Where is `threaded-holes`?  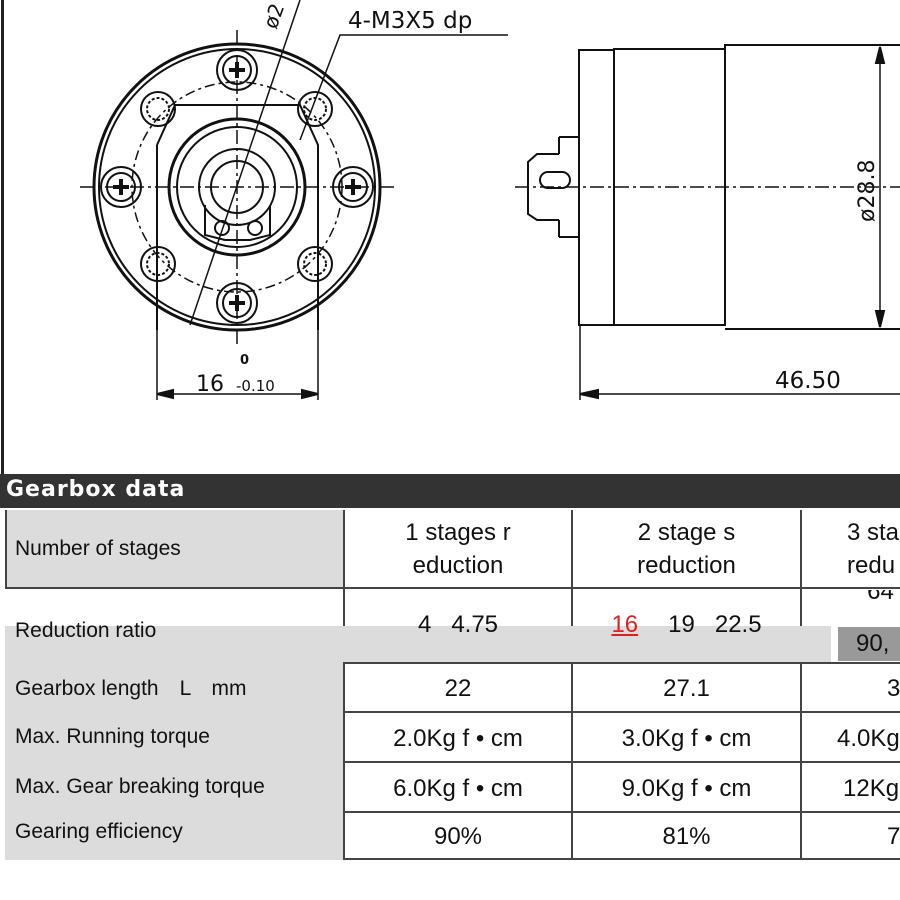
threaded-holes is located at coordinates (236, 186).